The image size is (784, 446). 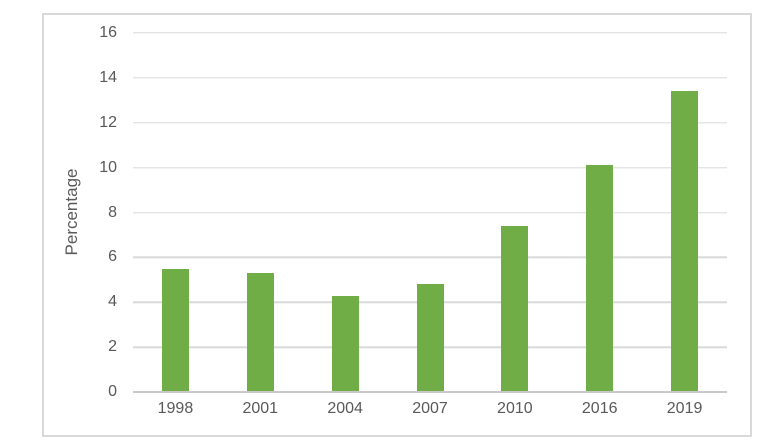 What do you see at coordinates (108, 167) in the screenshot?
I see `y-tick-label-10: 10` at bounding box center [108, 167].